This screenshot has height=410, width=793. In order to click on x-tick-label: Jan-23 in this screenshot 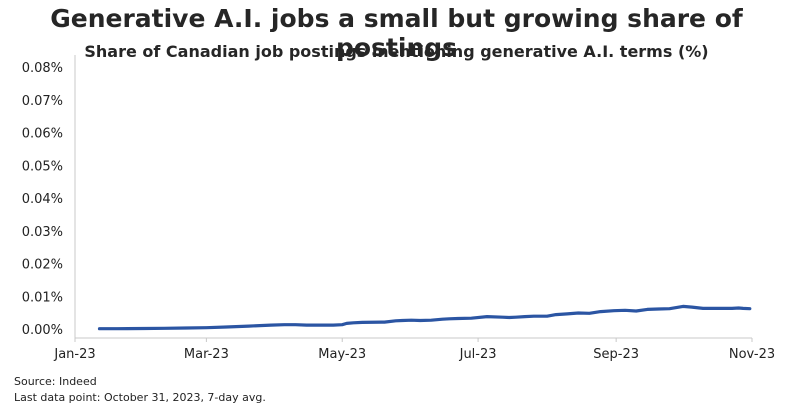, I will do `click(74, 354)`.